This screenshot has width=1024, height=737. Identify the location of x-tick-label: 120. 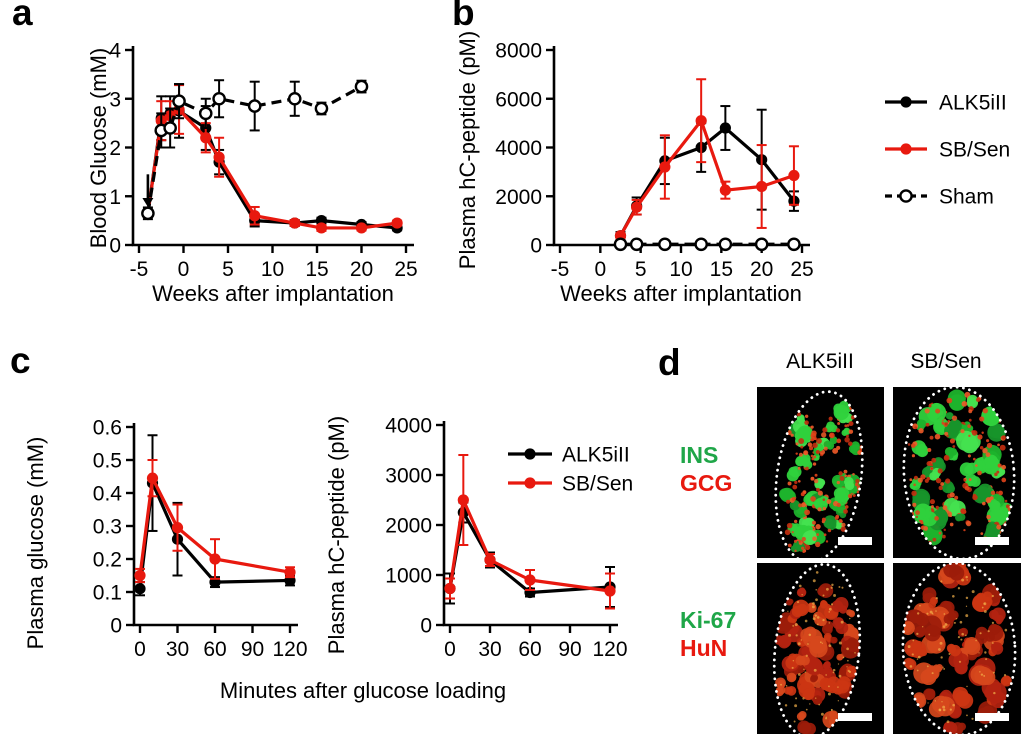
(289, 649).